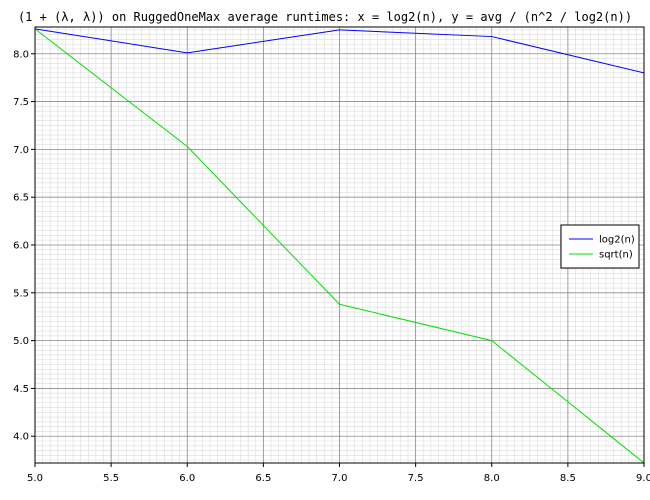 This screenshot has height=500, width=650. What do you see at coordinates (21, 293) in the screenshot?
I see `y-tick-label: 5.5` at bounding box center [21, 293].